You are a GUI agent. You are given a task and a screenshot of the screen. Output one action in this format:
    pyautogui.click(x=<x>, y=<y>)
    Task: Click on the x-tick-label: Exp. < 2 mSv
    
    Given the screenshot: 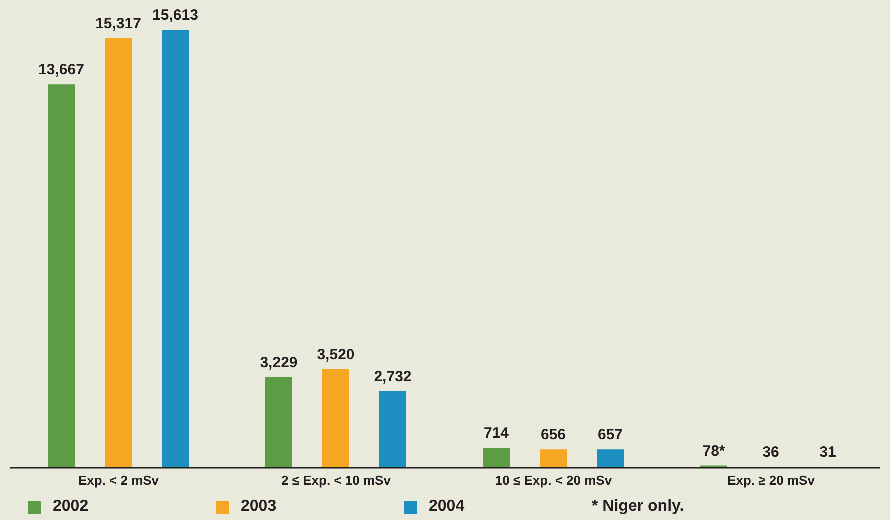 What is the action you would take?
    pyautogui.click(x=119, y=480)
    